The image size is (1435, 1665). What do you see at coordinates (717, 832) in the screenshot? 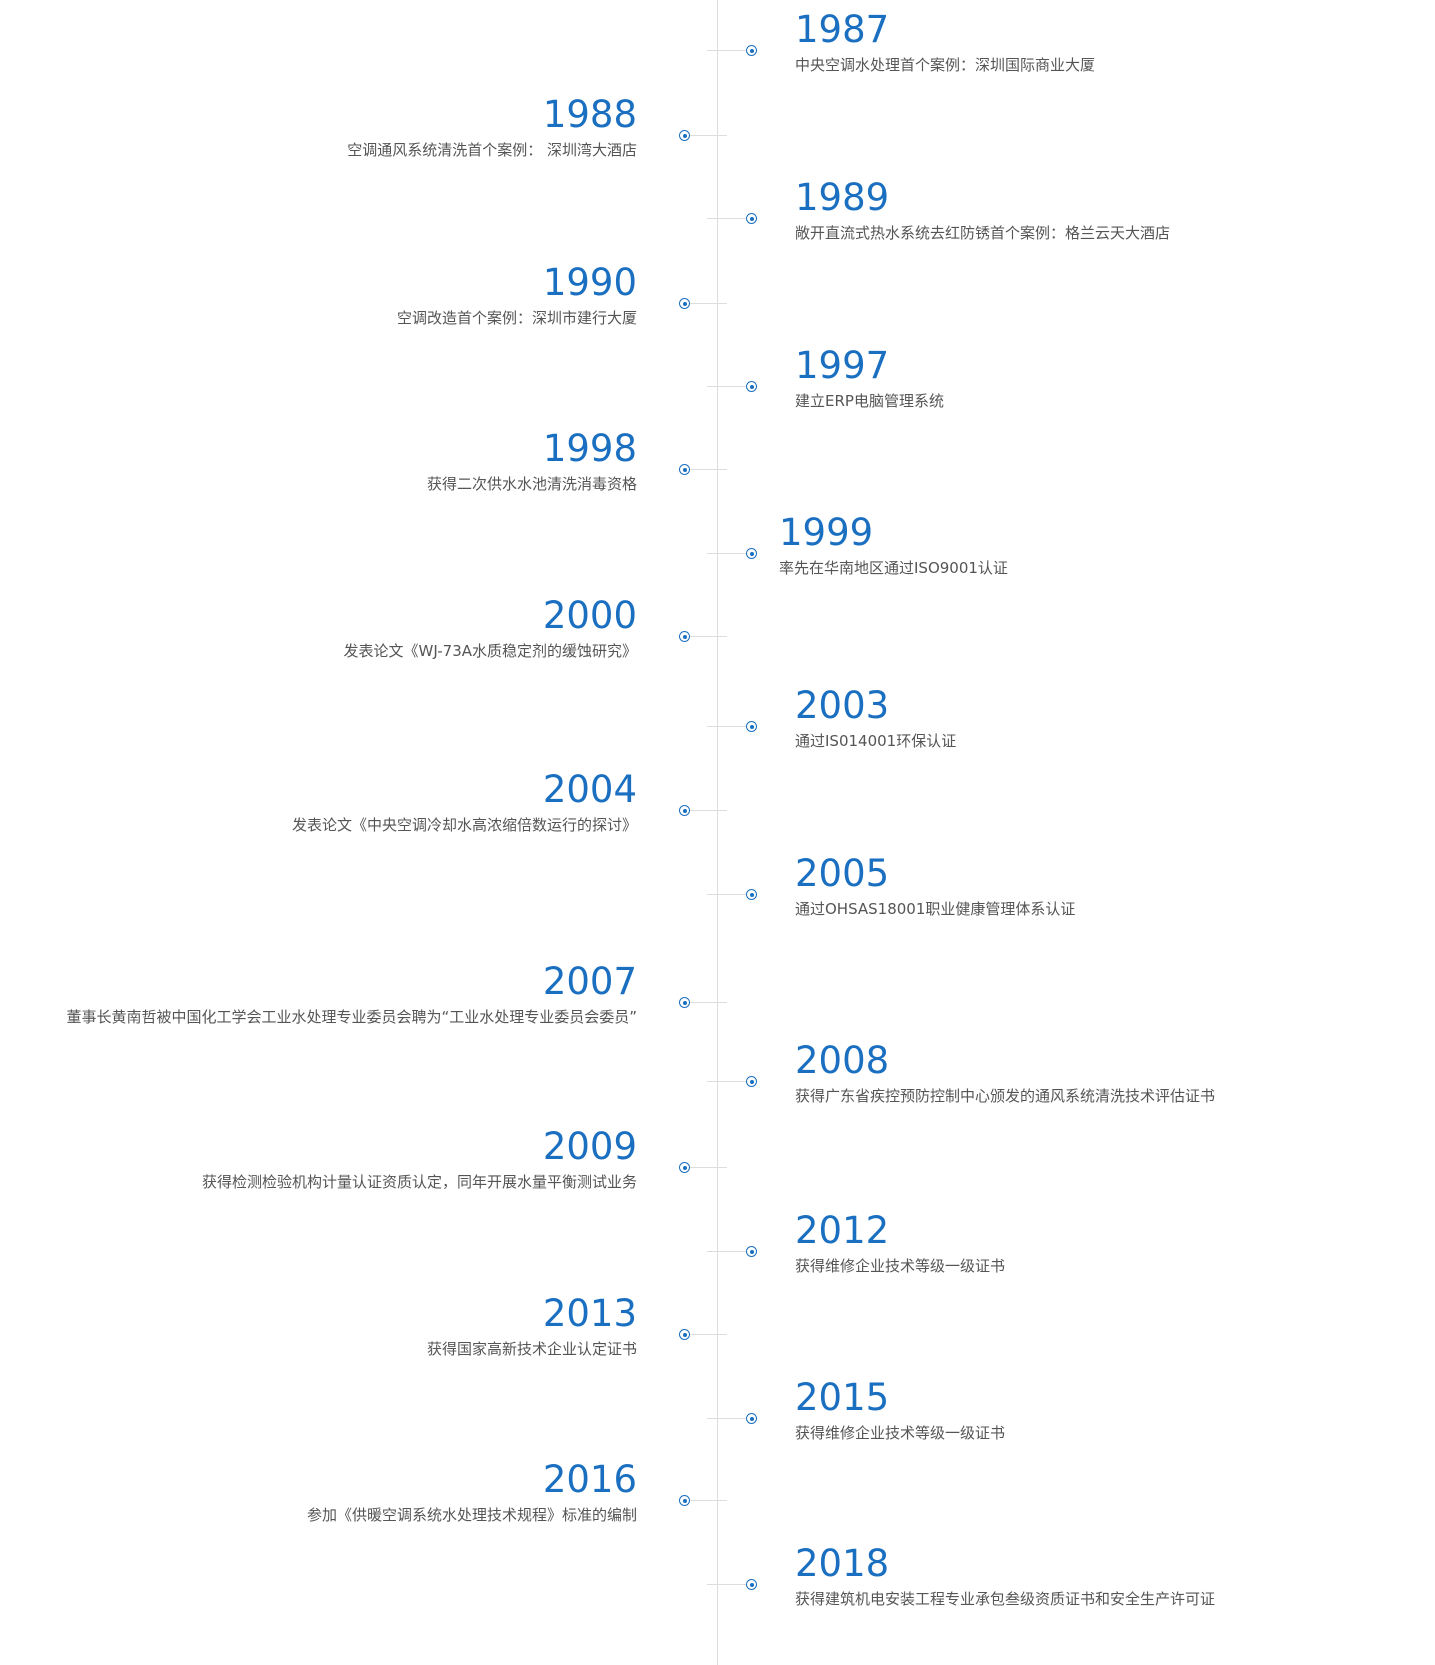
I see `timeline-axis` at bounding box center [717, 832].